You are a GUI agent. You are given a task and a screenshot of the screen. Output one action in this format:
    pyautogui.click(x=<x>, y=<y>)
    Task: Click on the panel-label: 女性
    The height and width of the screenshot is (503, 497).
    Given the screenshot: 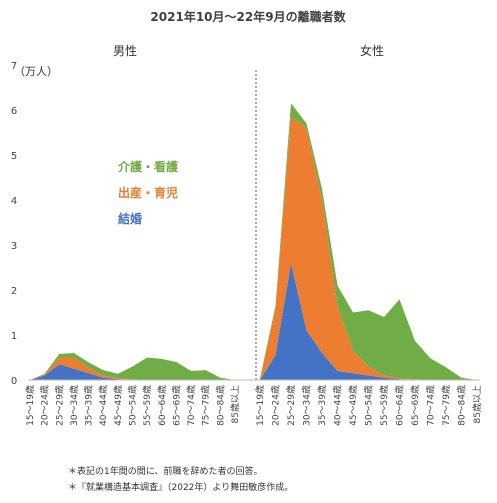 What is the action you would take?
    pyautogui.click(x=372, y=50)
    